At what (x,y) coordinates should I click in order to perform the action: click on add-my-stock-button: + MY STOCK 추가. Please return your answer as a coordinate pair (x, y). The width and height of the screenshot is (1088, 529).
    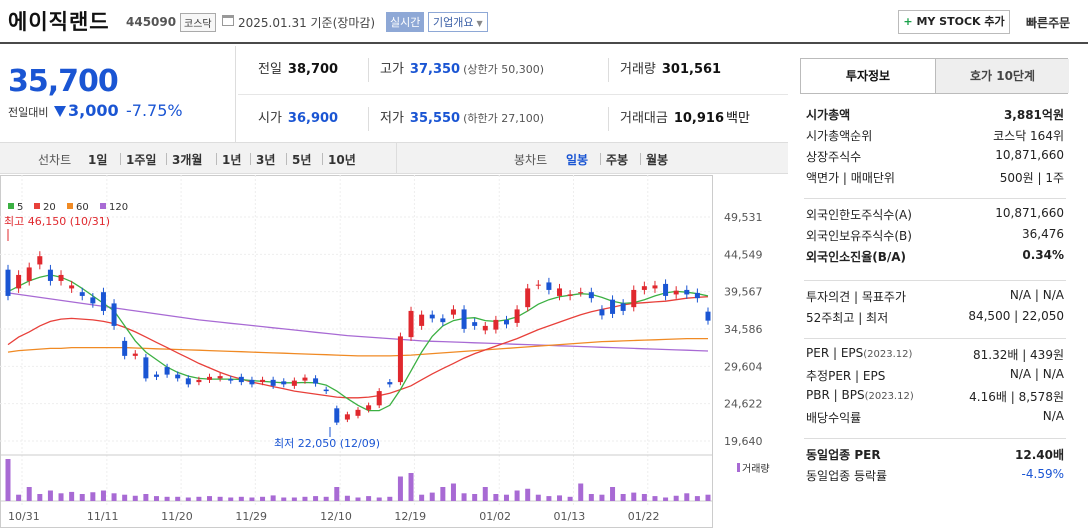
    Looking at the image, I should click on (954, 22).